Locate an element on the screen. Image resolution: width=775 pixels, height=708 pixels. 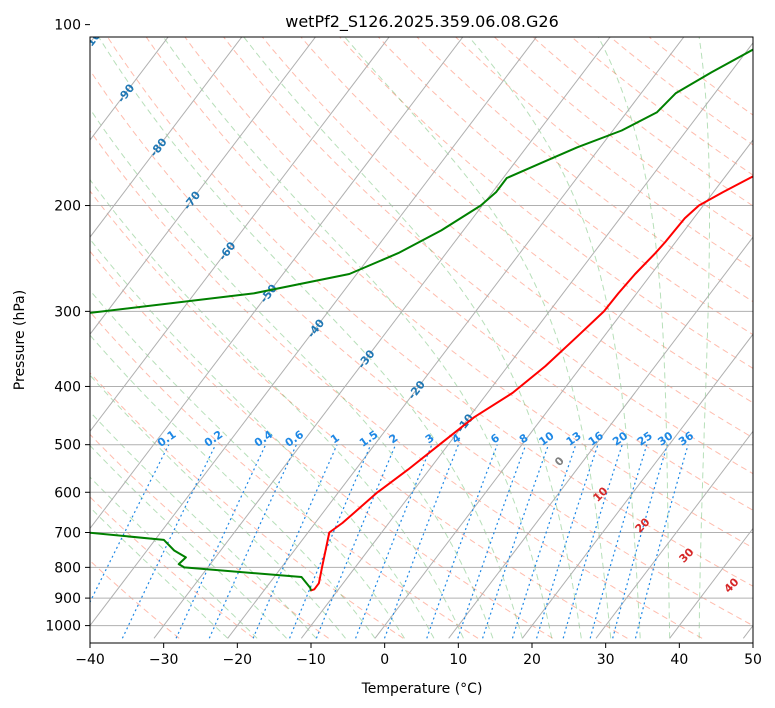
y-tick-label: 800 is located at coordinates (67, 568).